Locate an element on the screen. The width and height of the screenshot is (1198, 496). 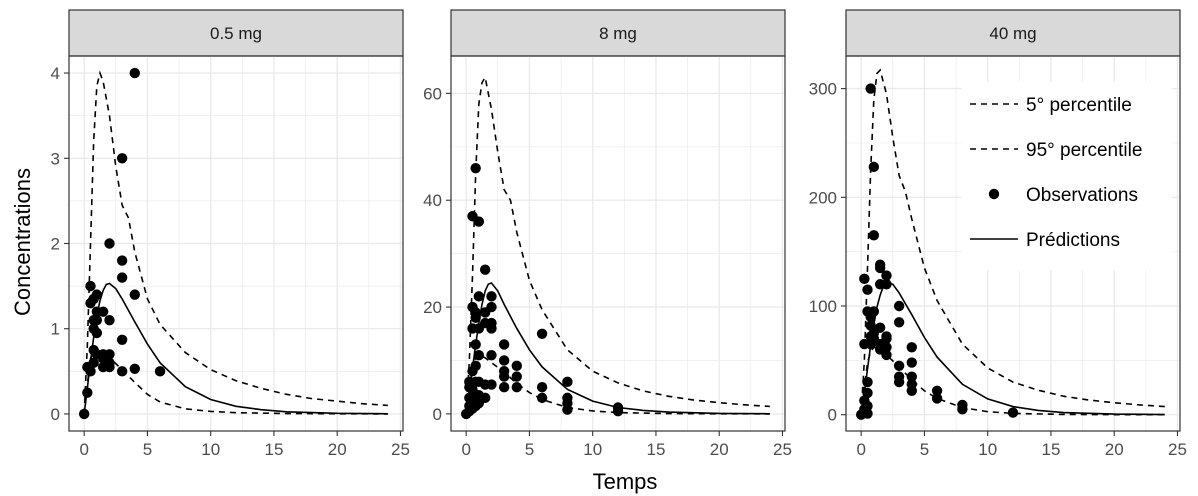
y-tick-label: 60 is located at coordinates (432, 93).